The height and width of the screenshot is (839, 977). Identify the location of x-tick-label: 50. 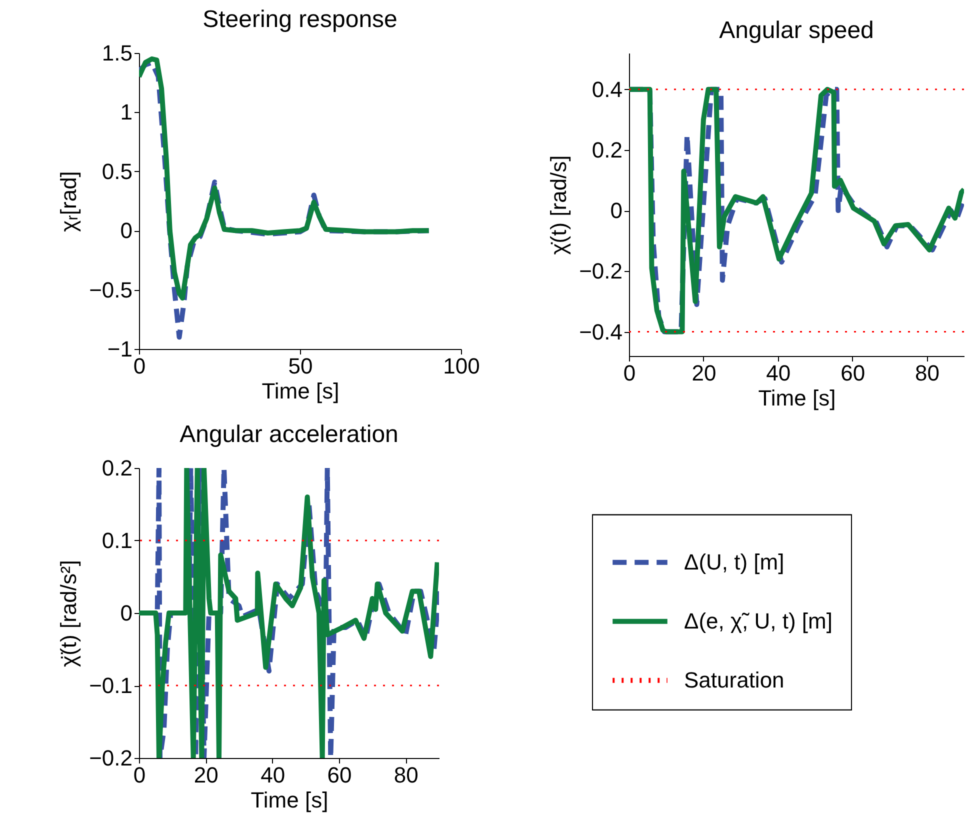
(300, 366).